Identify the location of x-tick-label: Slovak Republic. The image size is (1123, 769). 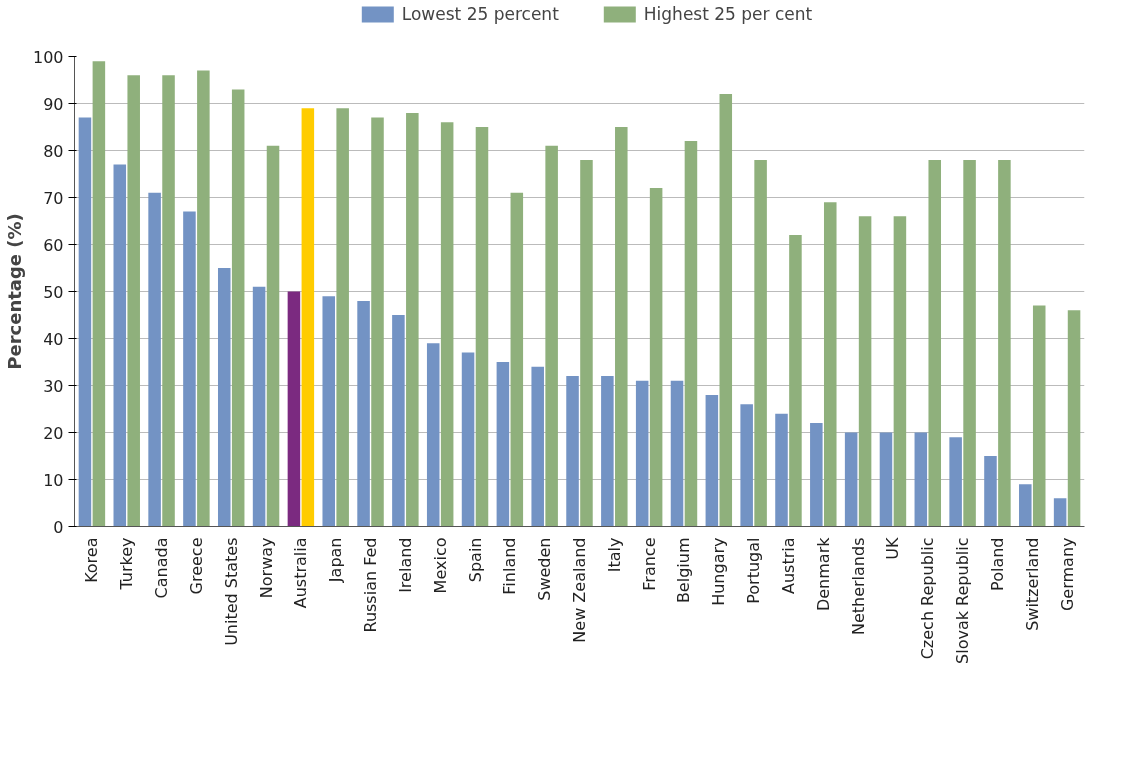
(963, 600).